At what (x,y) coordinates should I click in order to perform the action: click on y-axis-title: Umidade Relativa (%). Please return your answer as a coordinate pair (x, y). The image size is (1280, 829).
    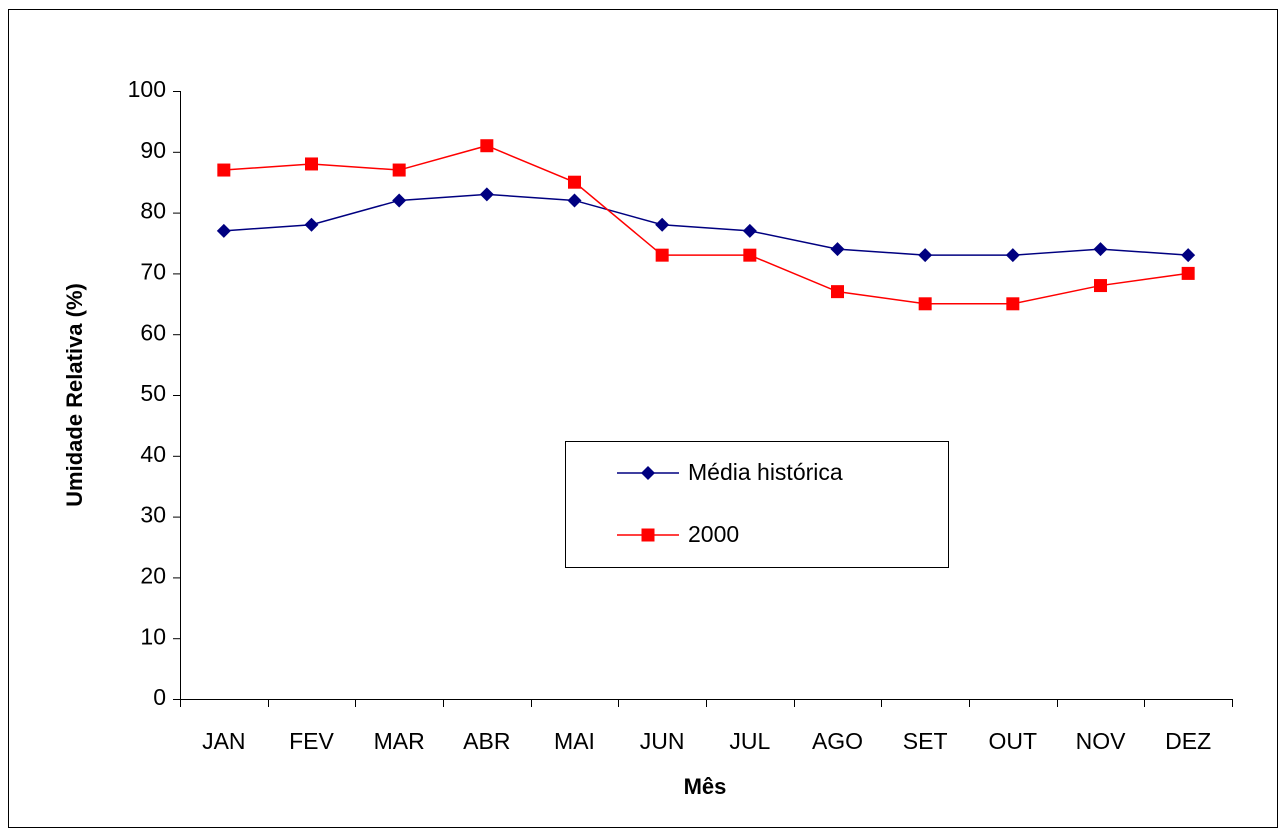
    Looking at the image, I should click on (74, 395).